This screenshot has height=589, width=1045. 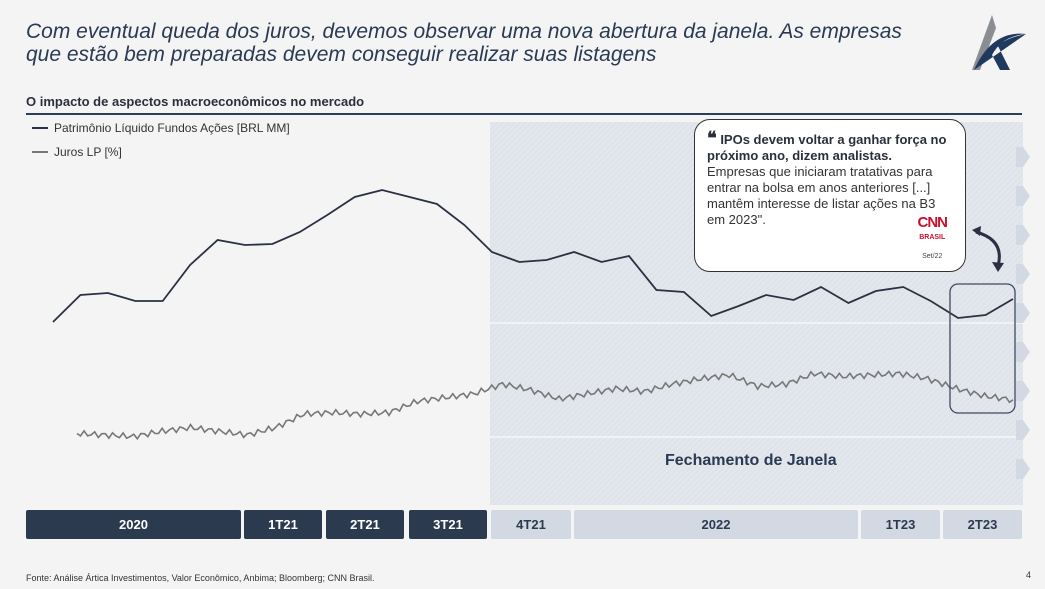 I want to click on legend-item-patrimonio: Patrimônio Líquido Fundos Ações [BRL MM], so click(x=161, y=128).